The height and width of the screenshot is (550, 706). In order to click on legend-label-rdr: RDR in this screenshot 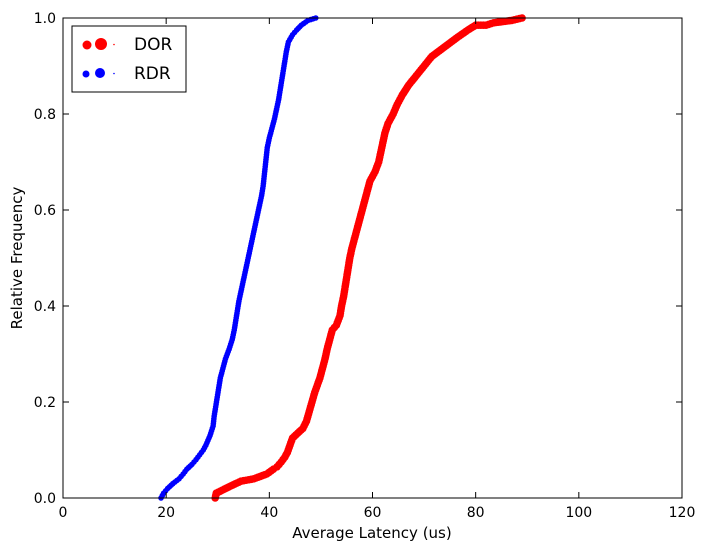, I will do `click(152, 74)`.